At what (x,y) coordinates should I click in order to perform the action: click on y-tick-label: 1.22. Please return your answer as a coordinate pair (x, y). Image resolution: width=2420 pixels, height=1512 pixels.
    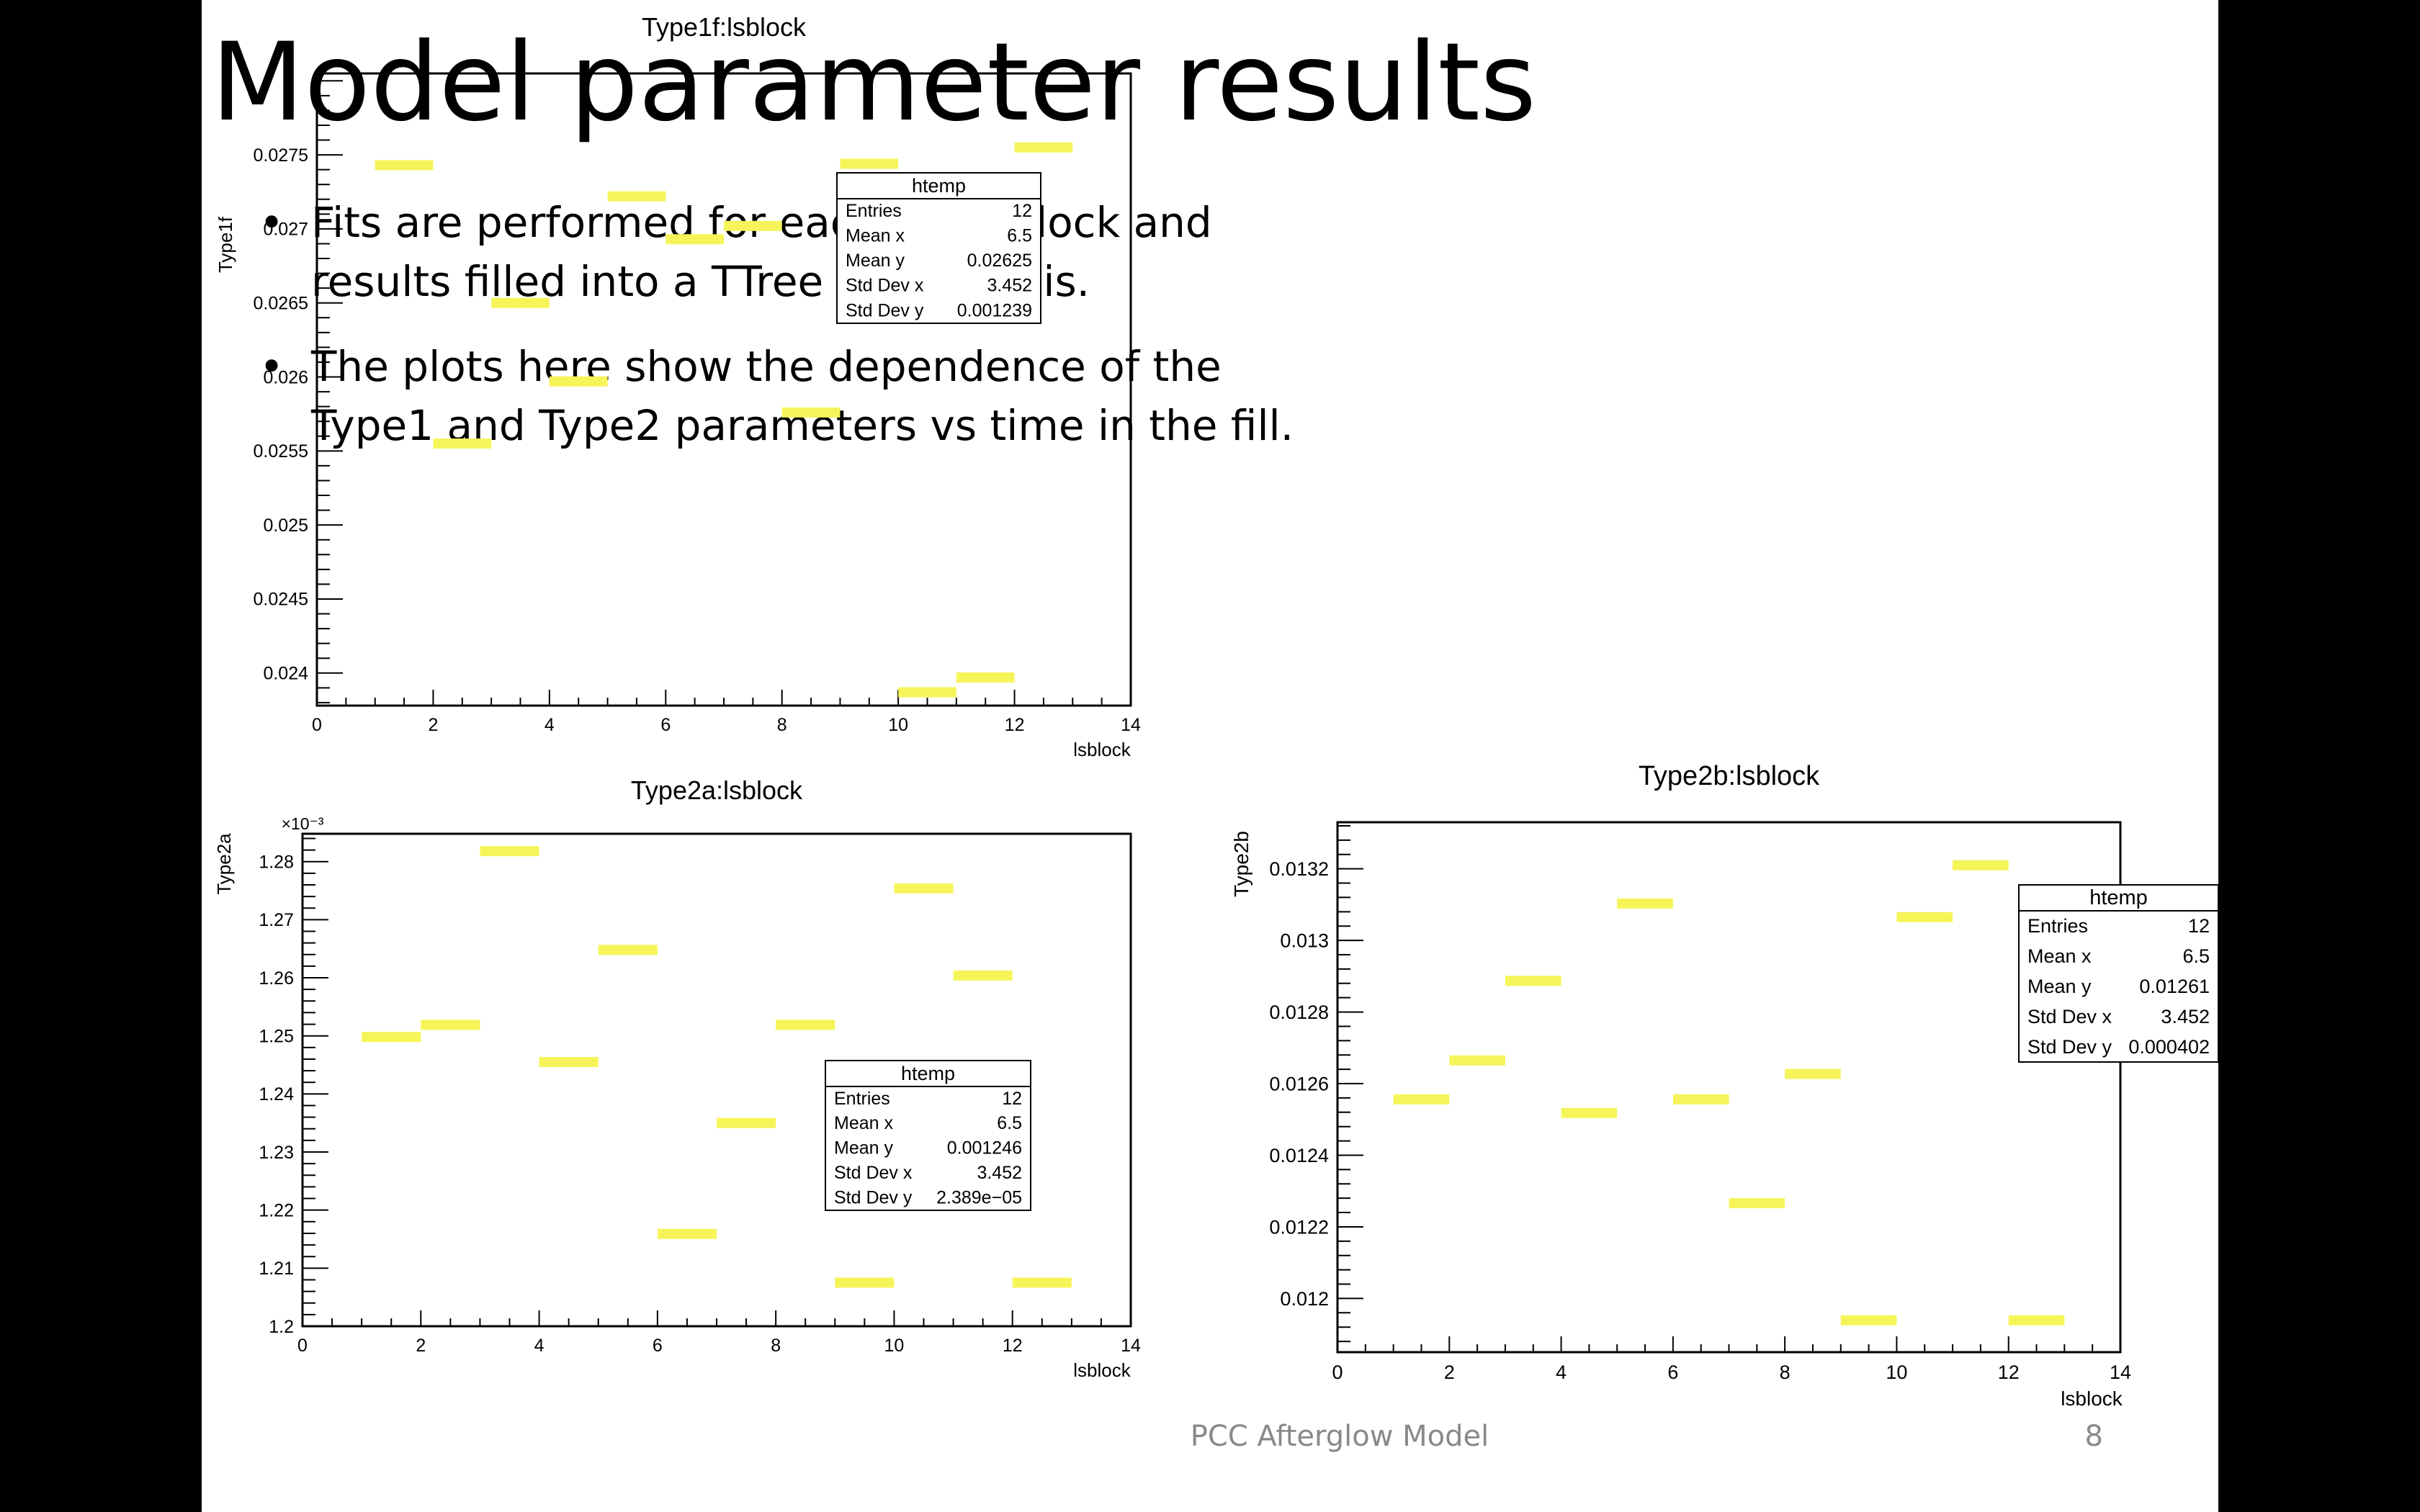
    Looking at the image, I should click on (276, 1210).